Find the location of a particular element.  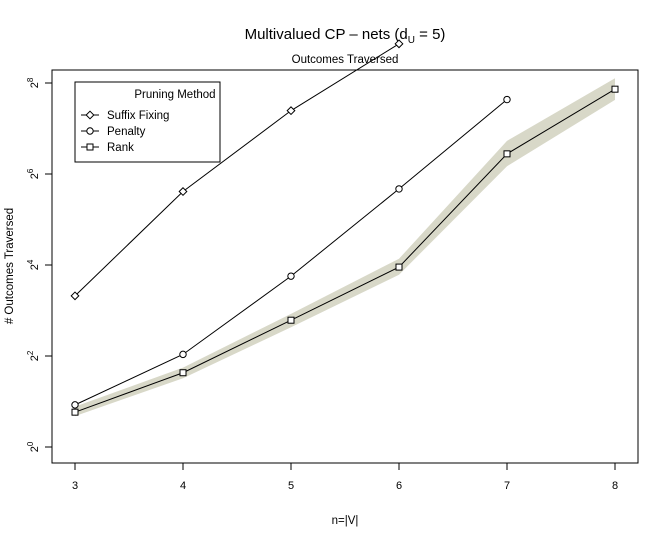

legend-label: Rank is located at coordinates (120, 148).